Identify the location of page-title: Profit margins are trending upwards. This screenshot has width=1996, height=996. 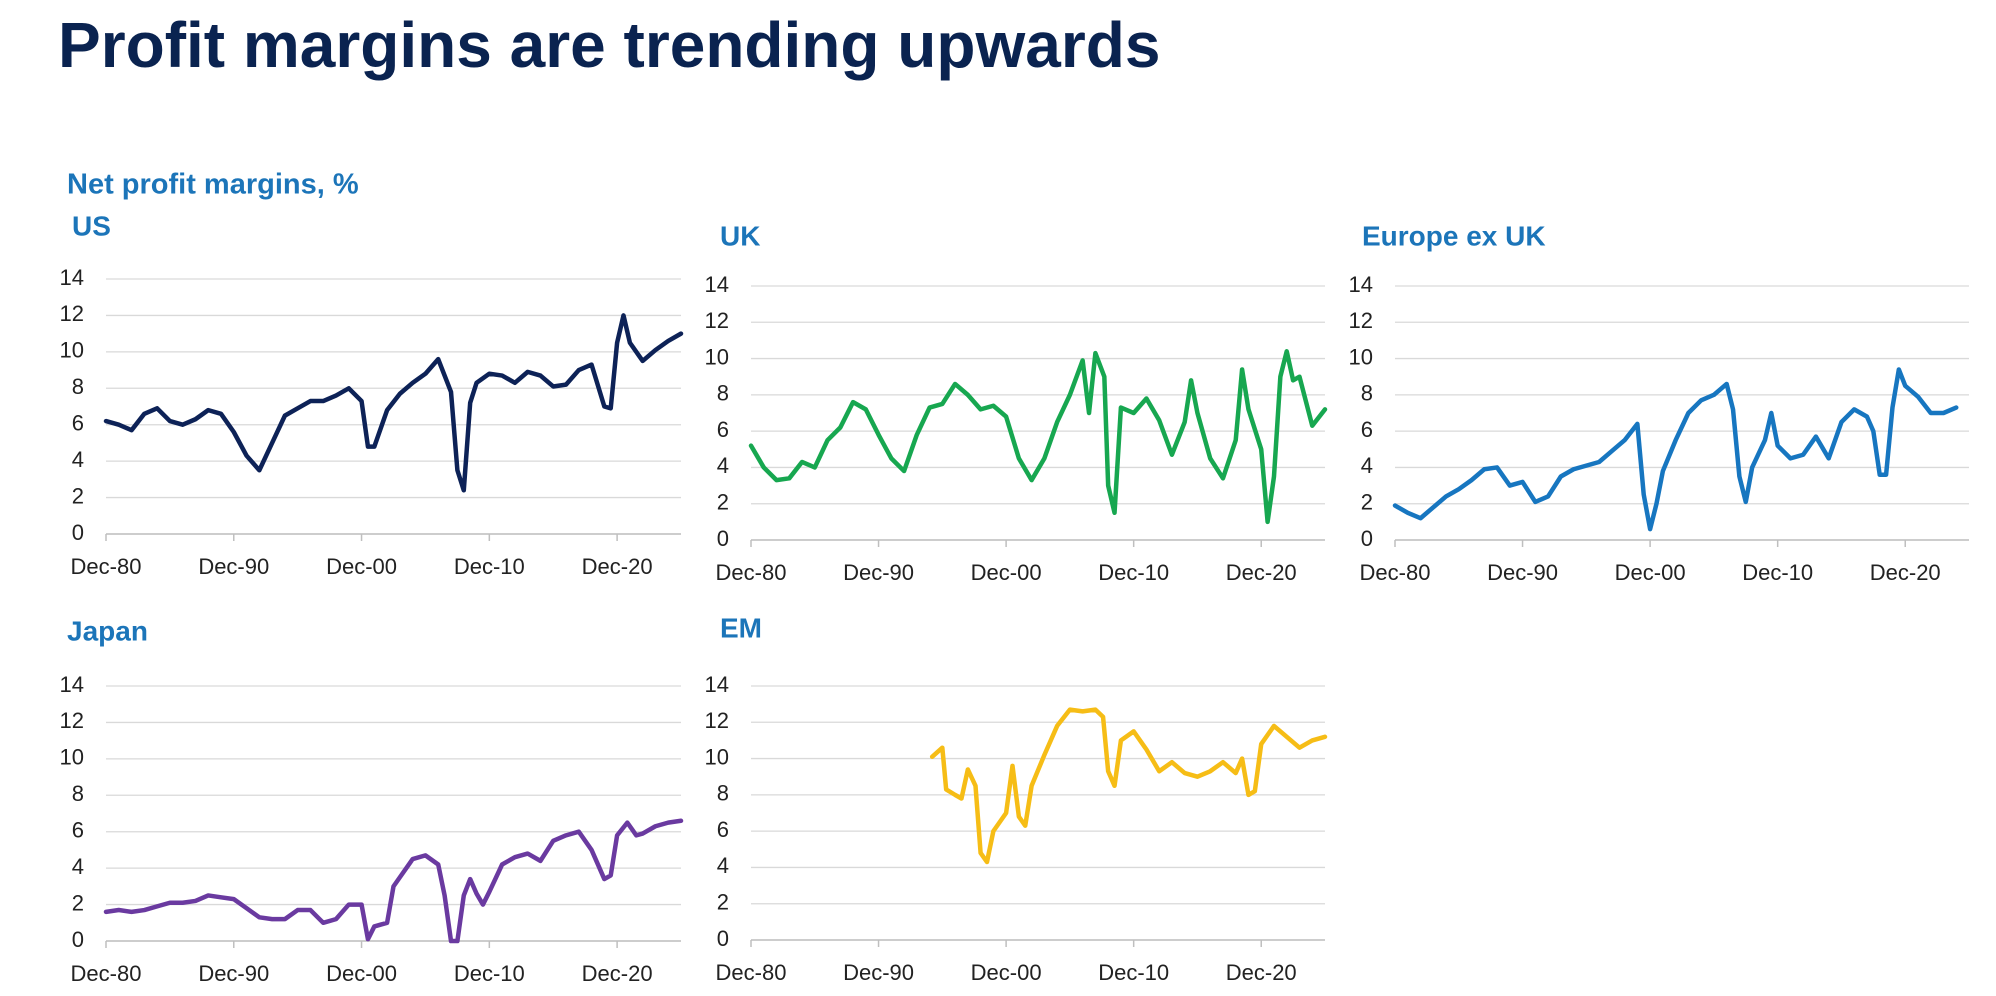
(609, 45).